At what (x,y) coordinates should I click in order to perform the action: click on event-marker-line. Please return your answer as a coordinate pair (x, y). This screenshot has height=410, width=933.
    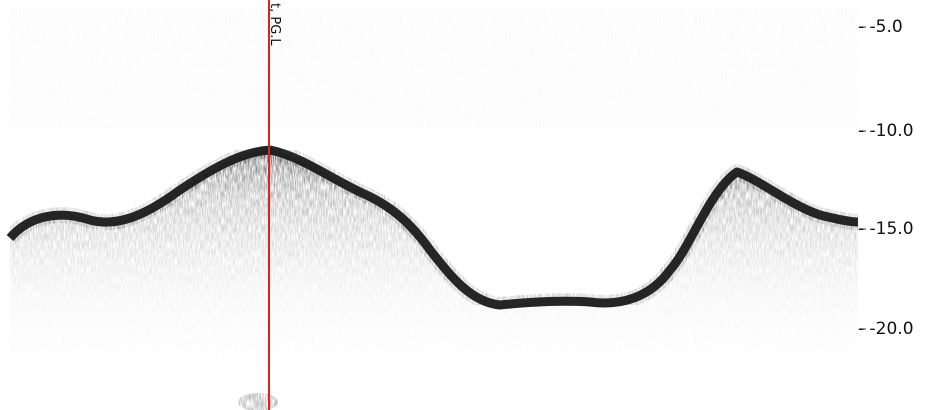
    Looking at the image, I should click on (269, 205).